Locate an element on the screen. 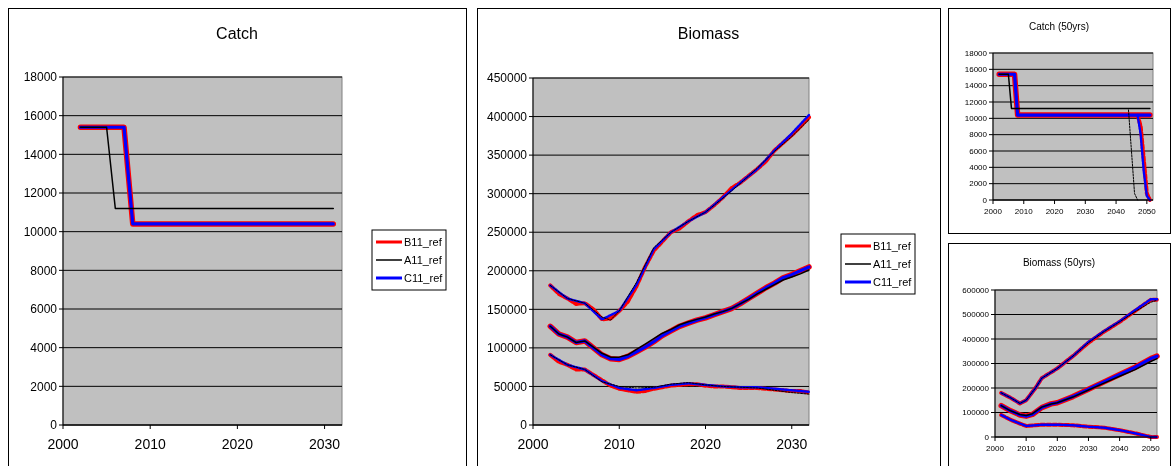  y-tick-label: 250000 is located at coordinates (507, 232).